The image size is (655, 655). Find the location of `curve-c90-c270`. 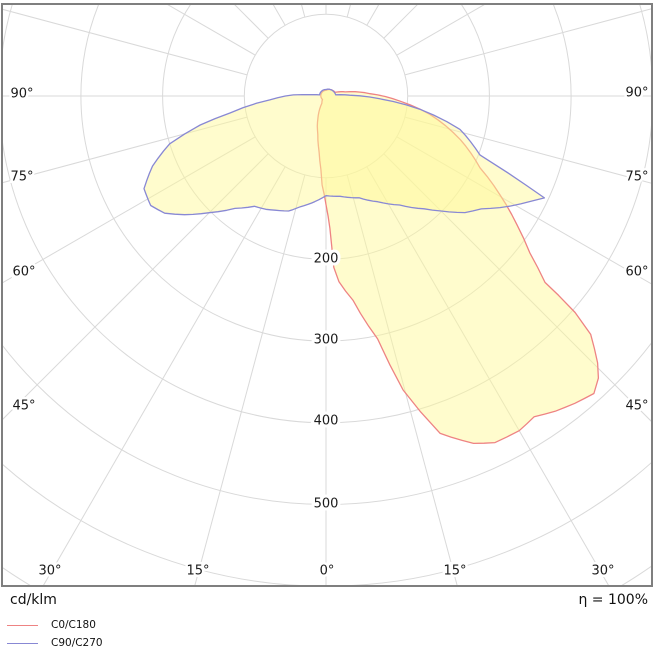

curve-c90-c270 is located at coordinates (344, 152).